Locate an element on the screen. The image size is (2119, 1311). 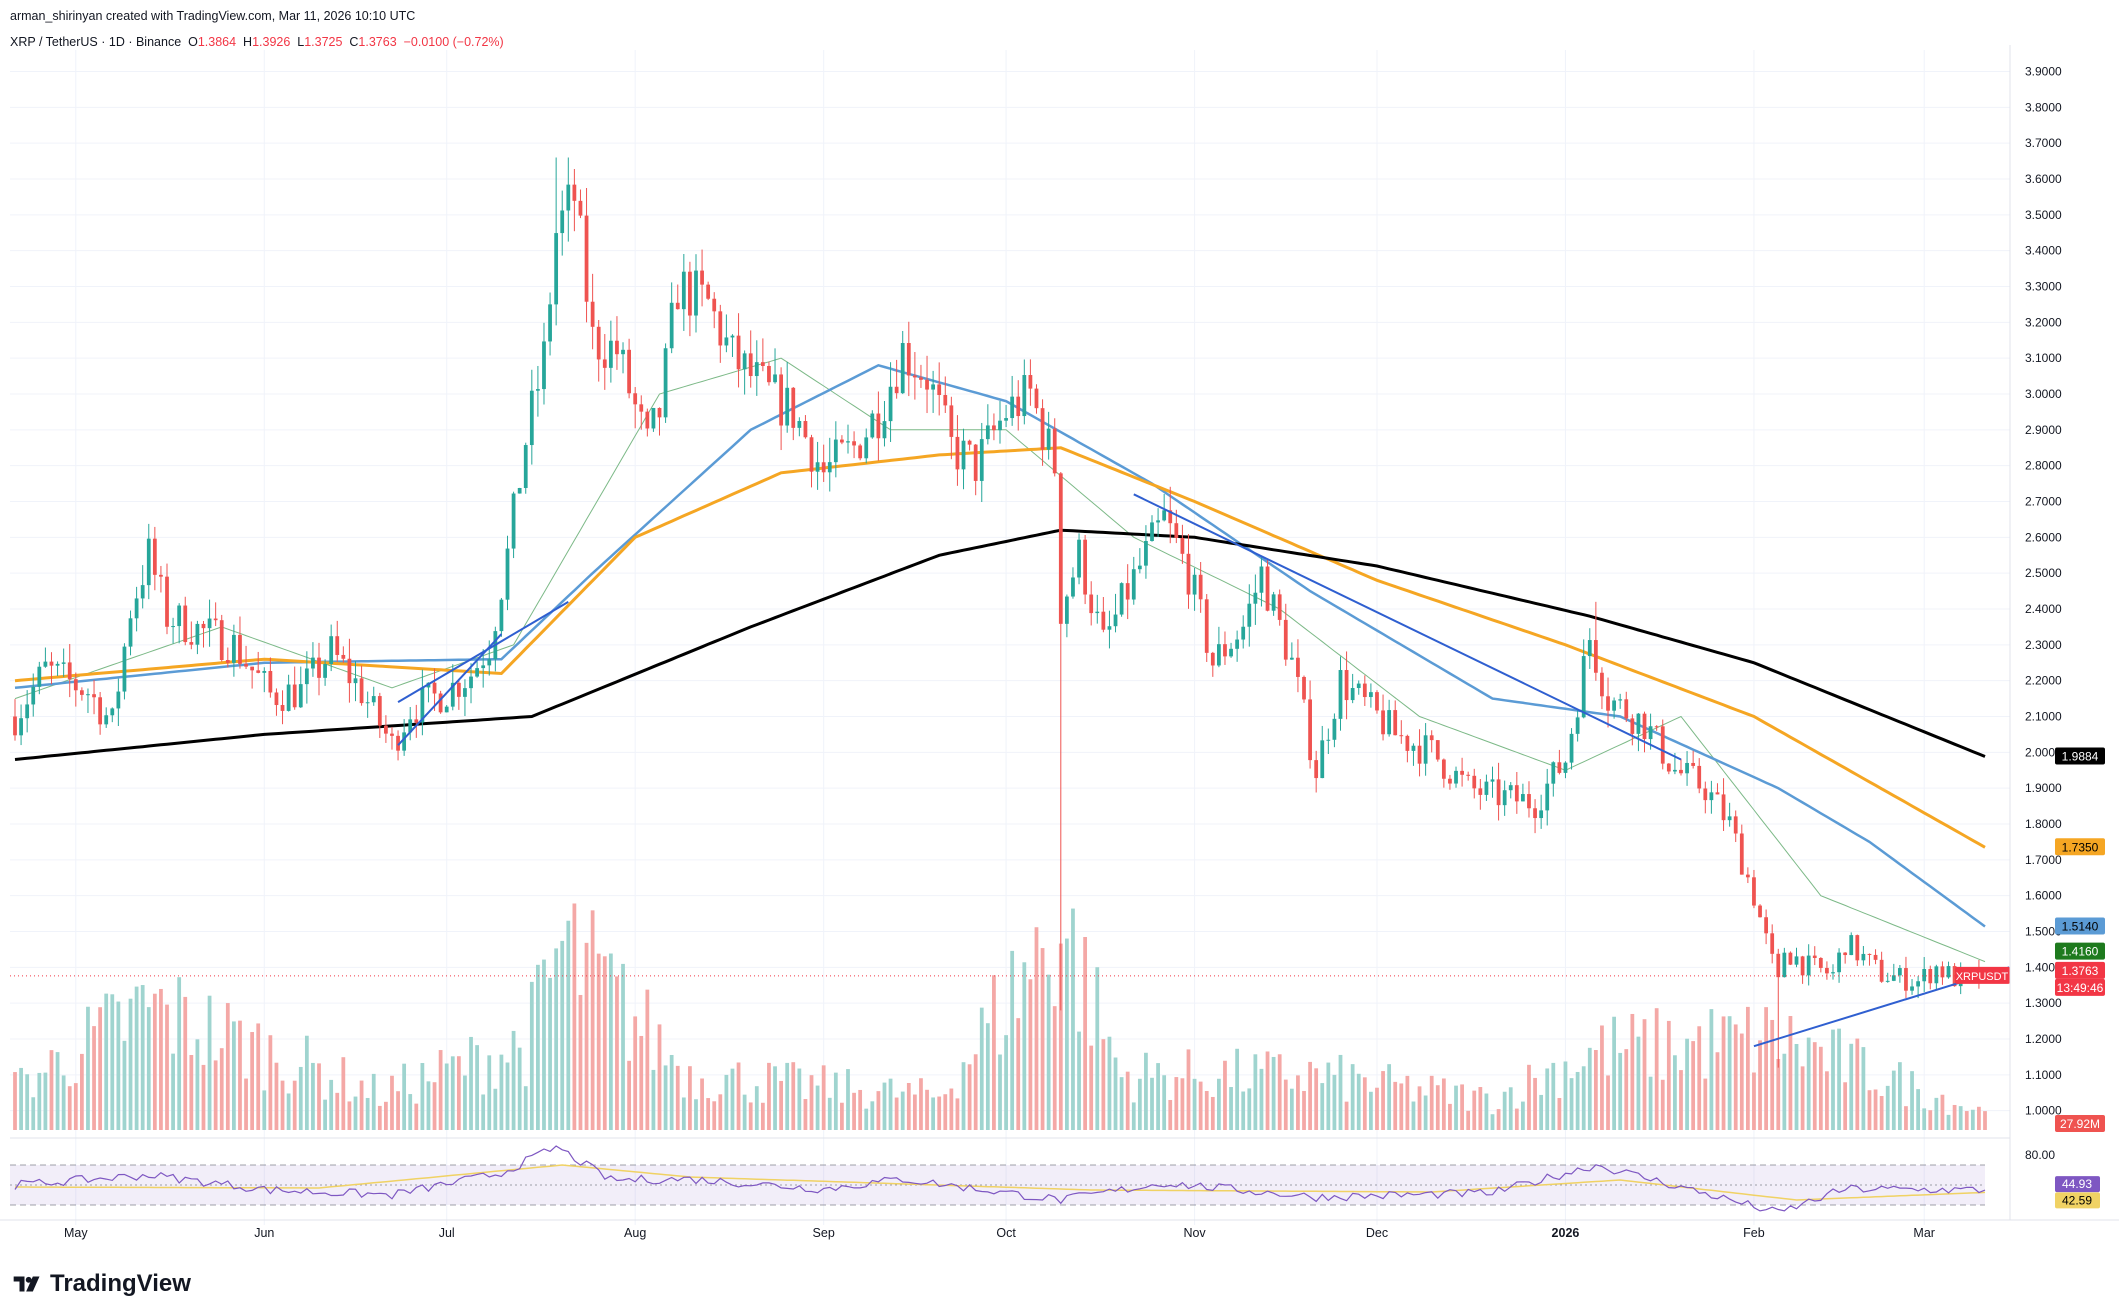
y-tick-label: 3.7000 is located at coordinates (2043, 143).